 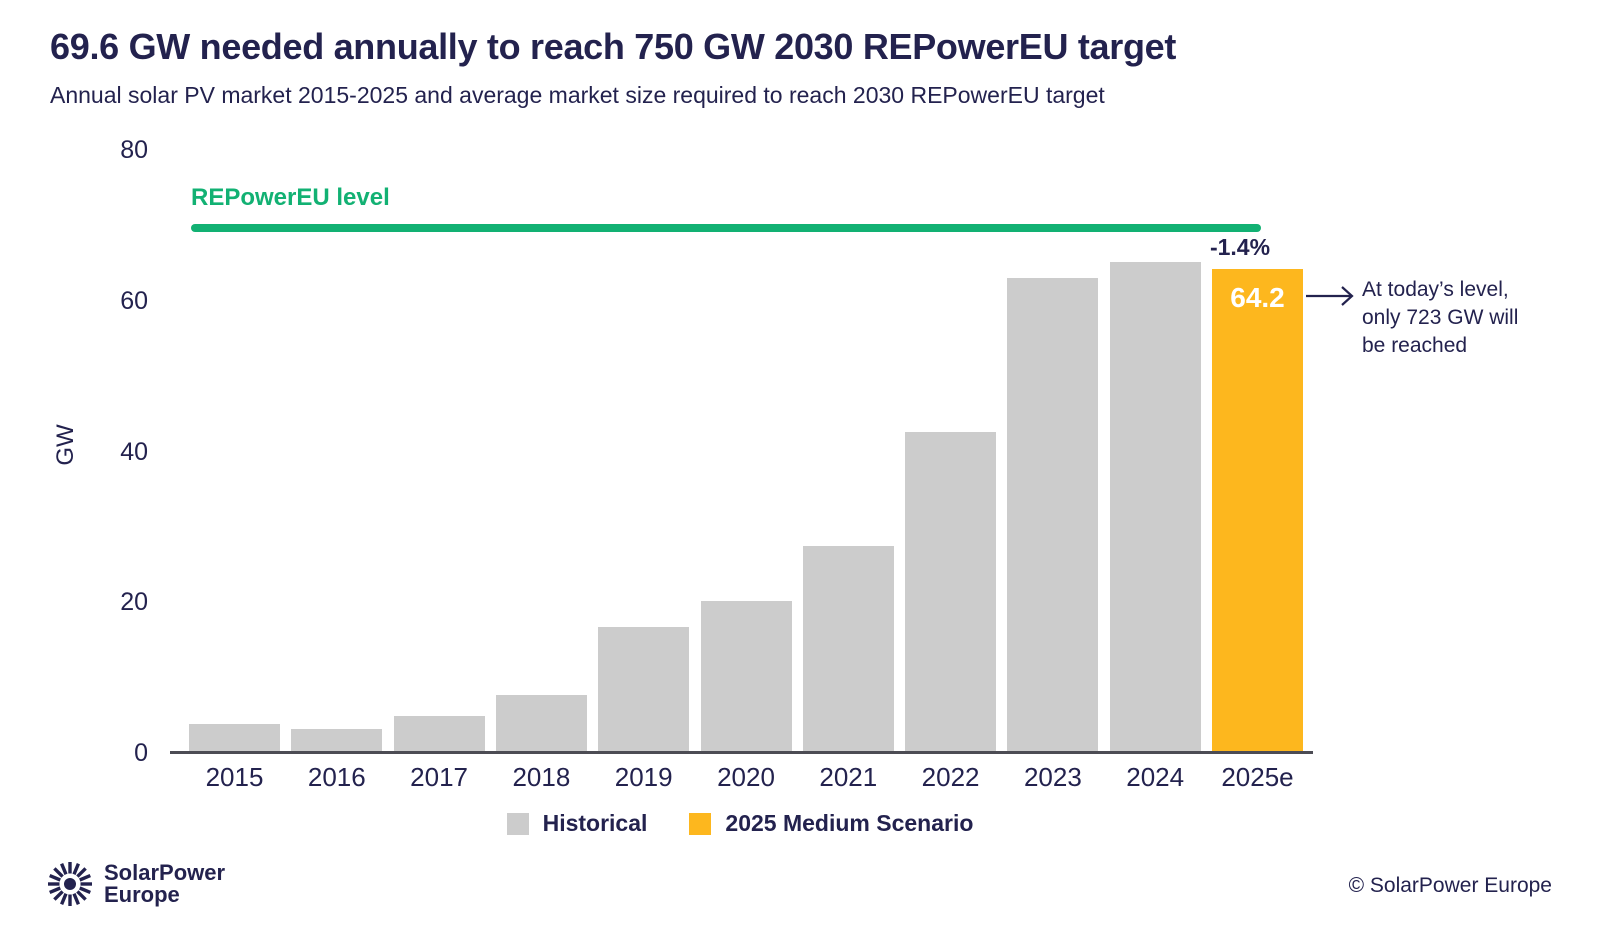 What do you see at coordinates (741, 752) in the screenshot?
I see `x-axis-line` at bounding box center [741, 752].